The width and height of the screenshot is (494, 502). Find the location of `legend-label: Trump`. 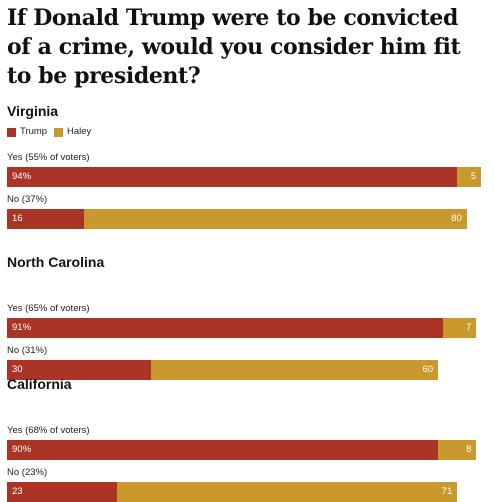

legend-label: Trump is located at coordinates (34, 131).